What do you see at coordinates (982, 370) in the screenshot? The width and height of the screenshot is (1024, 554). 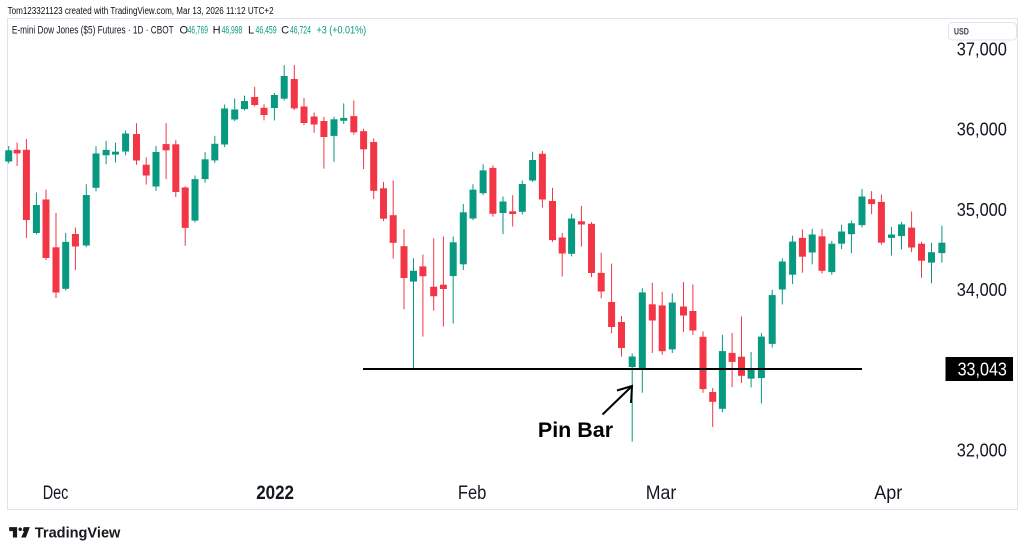 I see `svg-text: 33,043` at bounding box center [982, 370].